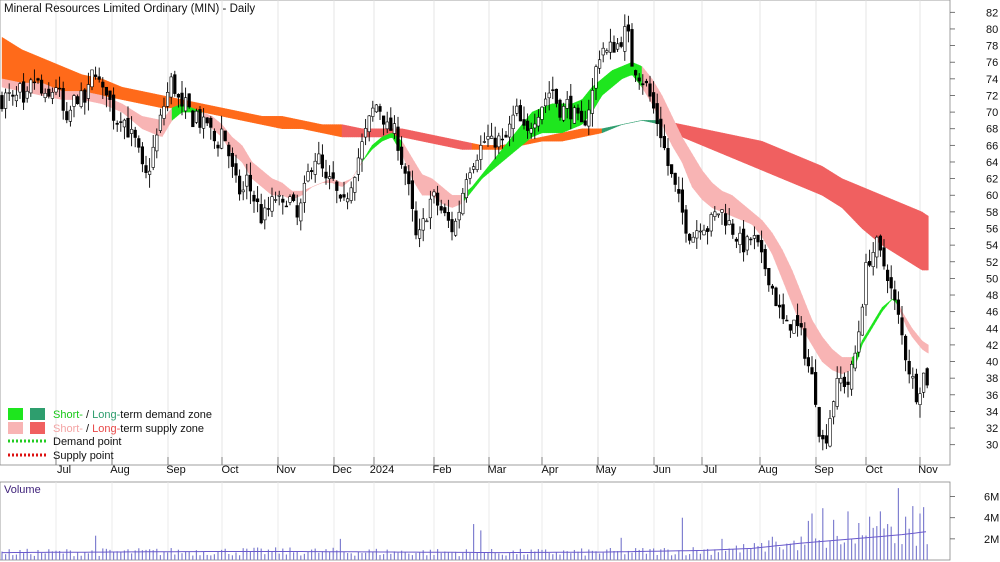 The width and height of the screenshot is (1000, 562). I want to click on price-tick-label: 30, so click(992, 446).